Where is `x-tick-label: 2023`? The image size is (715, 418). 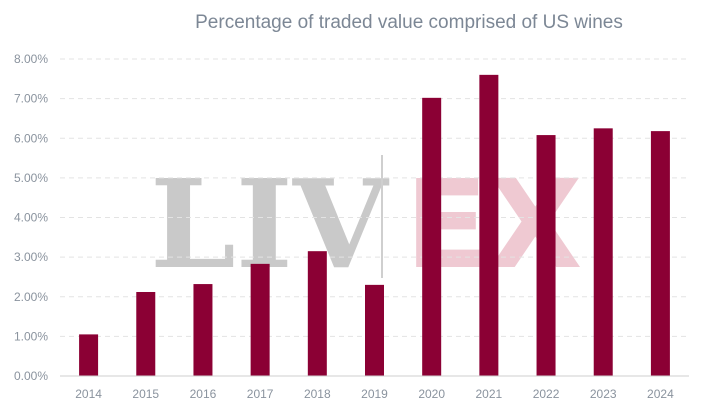
x-tick-label: 2023 is located at coordinates (603, 394).